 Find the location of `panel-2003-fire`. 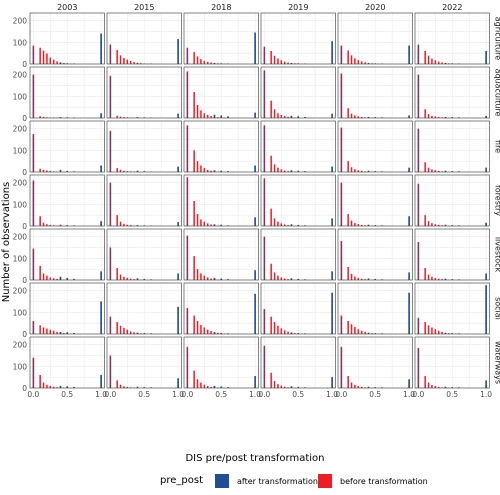

panel-2003-fire is located at coordinates (67, 146).